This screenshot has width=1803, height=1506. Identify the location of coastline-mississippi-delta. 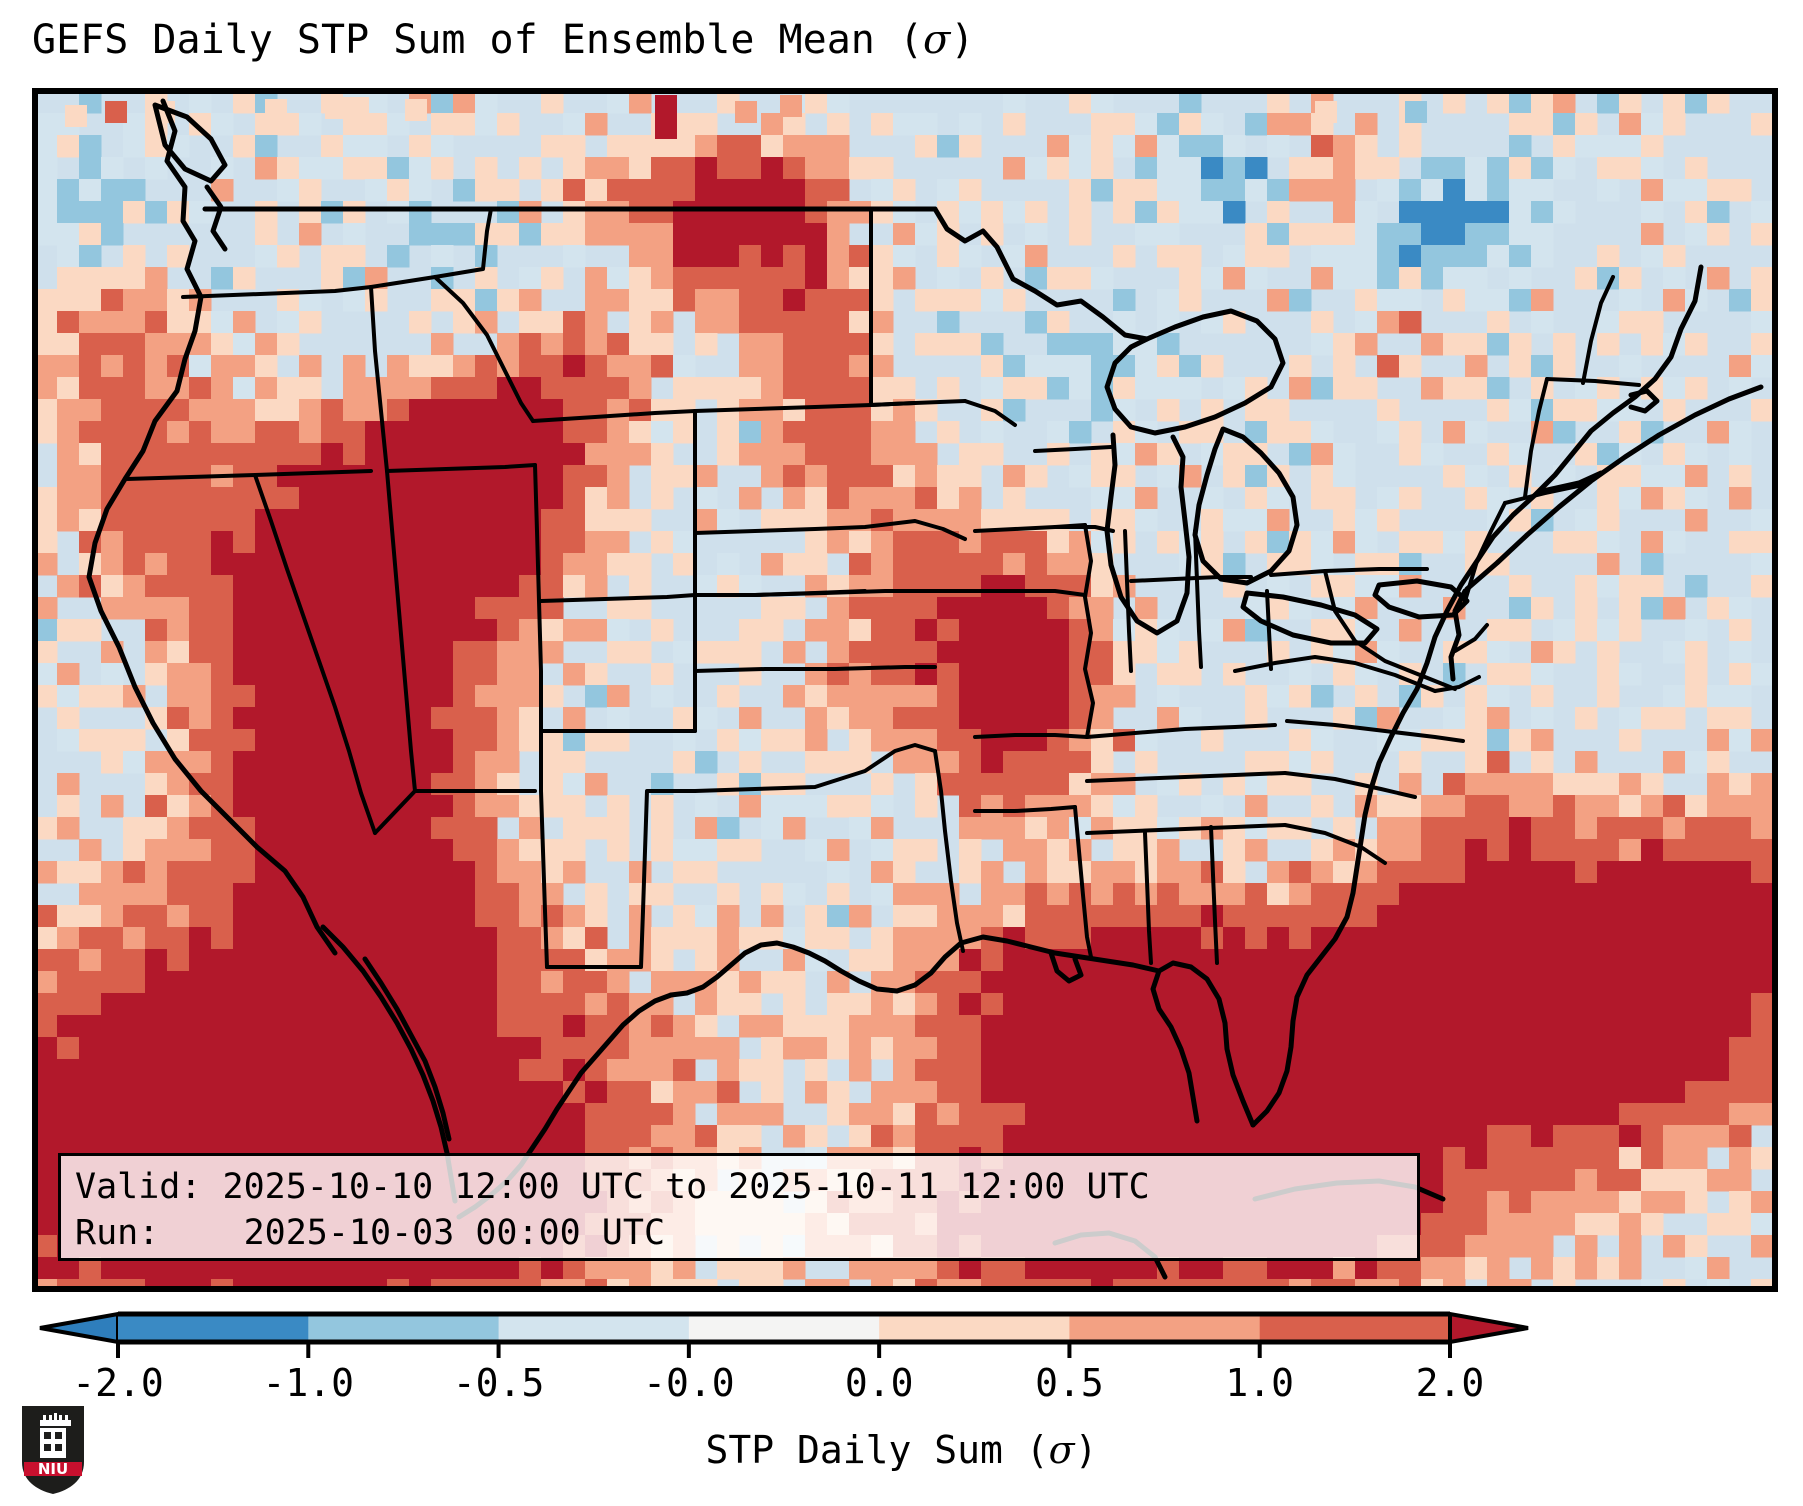
(1066, 967).